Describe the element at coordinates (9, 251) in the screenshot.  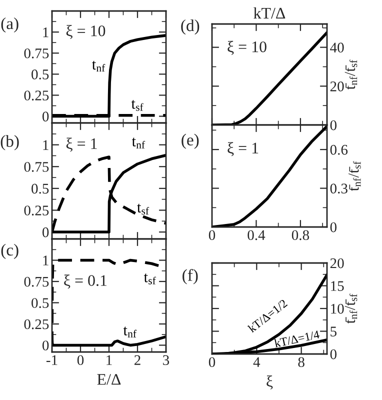
I see `chart-title: (c)` at that location.